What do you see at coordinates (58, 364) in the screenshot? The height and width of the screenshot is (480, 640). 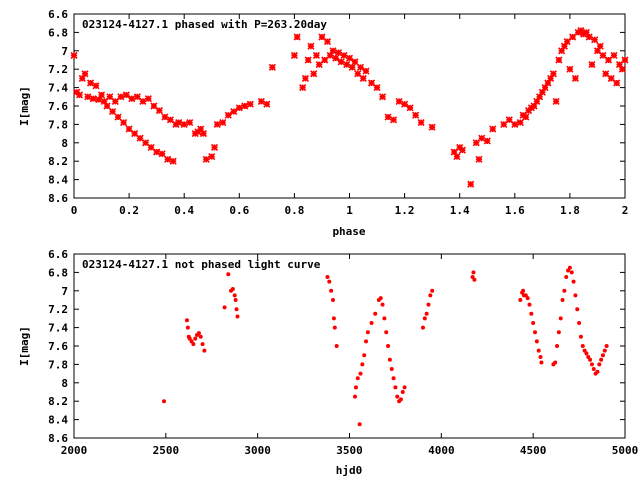 I see `y-tick-label: 7.8` at bounding box center [58, 364].